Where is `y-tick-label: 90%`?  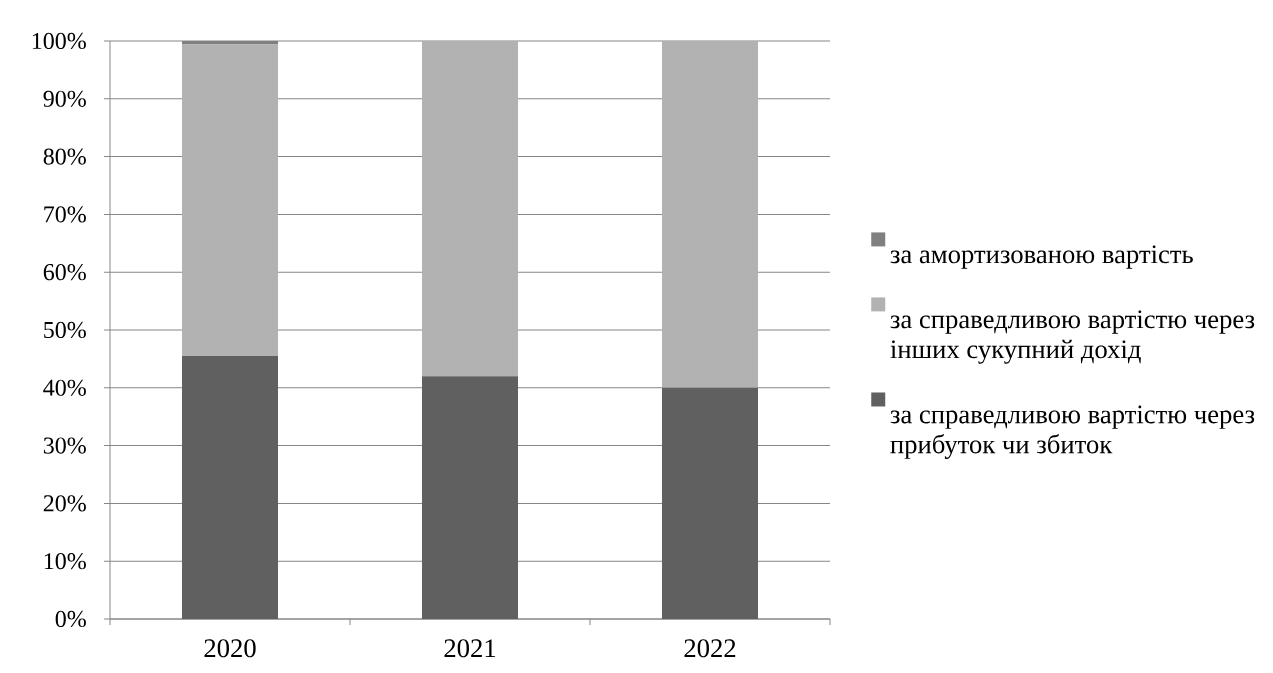
y-tick-label: 90% is located at coordinates (64, 98).